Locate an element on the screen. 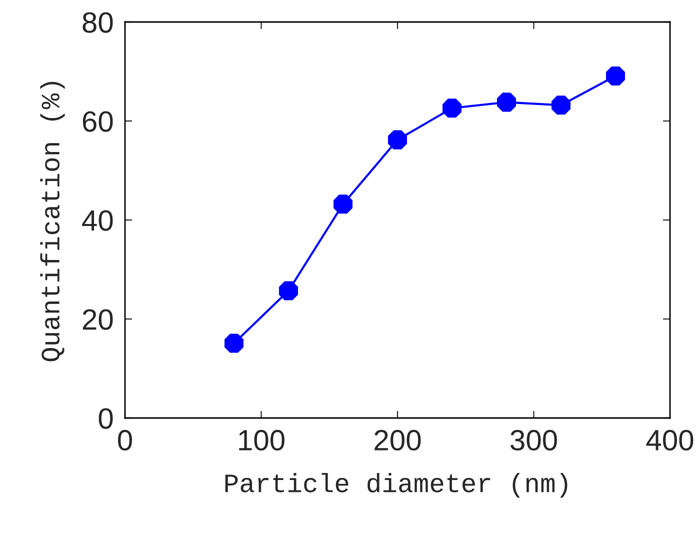  x-tick-label: 0 is located at coordinates (125, 440).